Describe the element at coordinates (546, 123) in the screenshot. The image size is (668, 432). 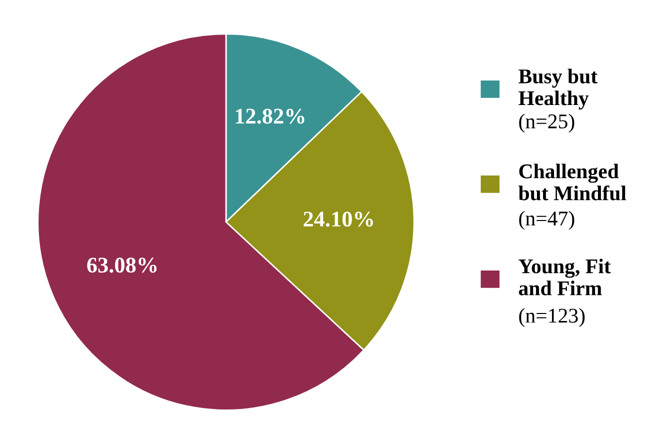
I see `text: (n=25)` at that location.